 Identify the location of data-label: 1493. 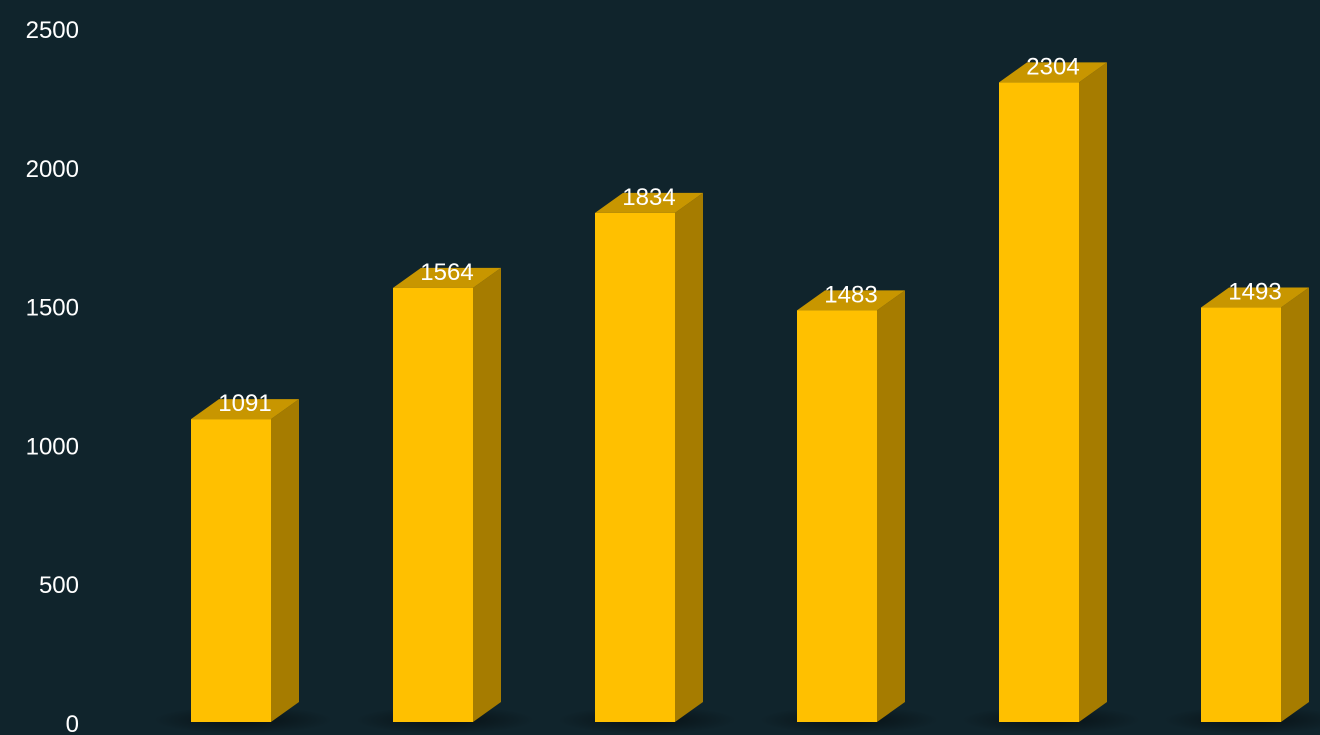
(1254, 292).